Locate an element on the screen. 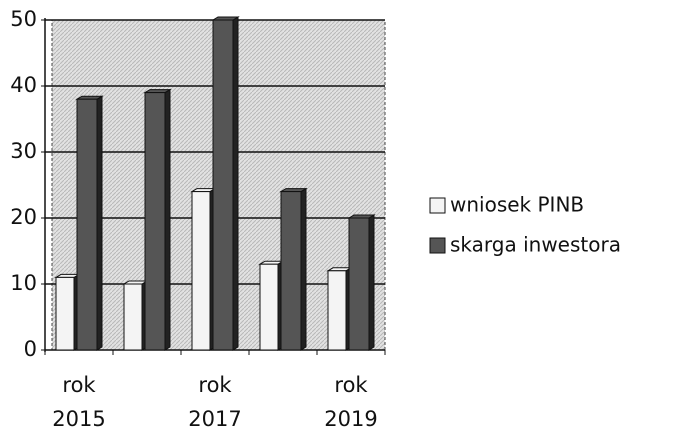 The width and height of the screenshot is (681, 432). x-tick-label: rok 2015 is located at coordinates (78, 402).